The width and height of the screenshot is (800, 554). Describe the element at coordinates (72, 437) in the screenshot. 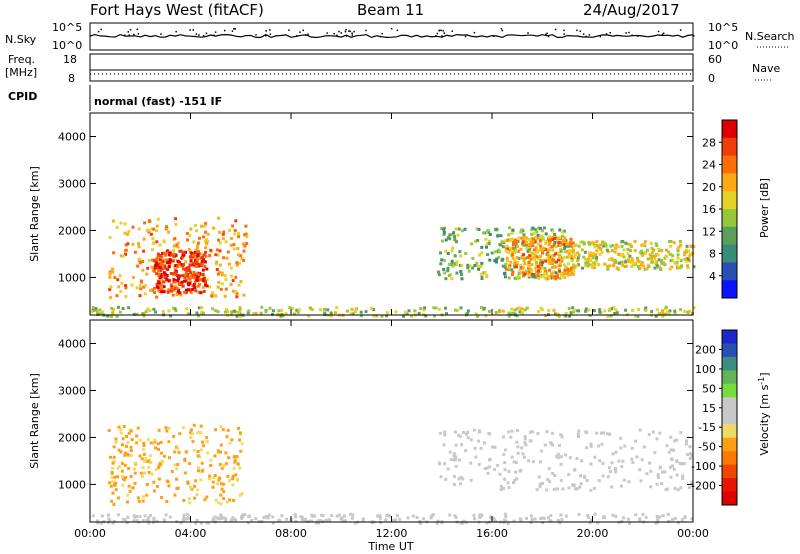

I see `velocity-ytick-label: 2000` at that location.